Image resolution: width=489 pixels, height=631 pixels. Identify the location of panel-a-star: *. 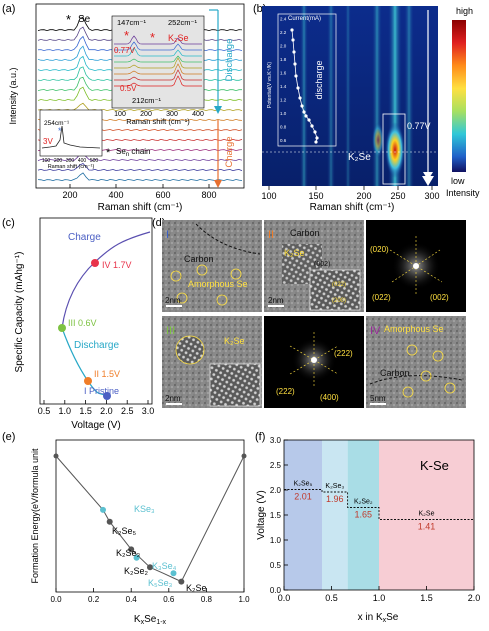
(68, 19).